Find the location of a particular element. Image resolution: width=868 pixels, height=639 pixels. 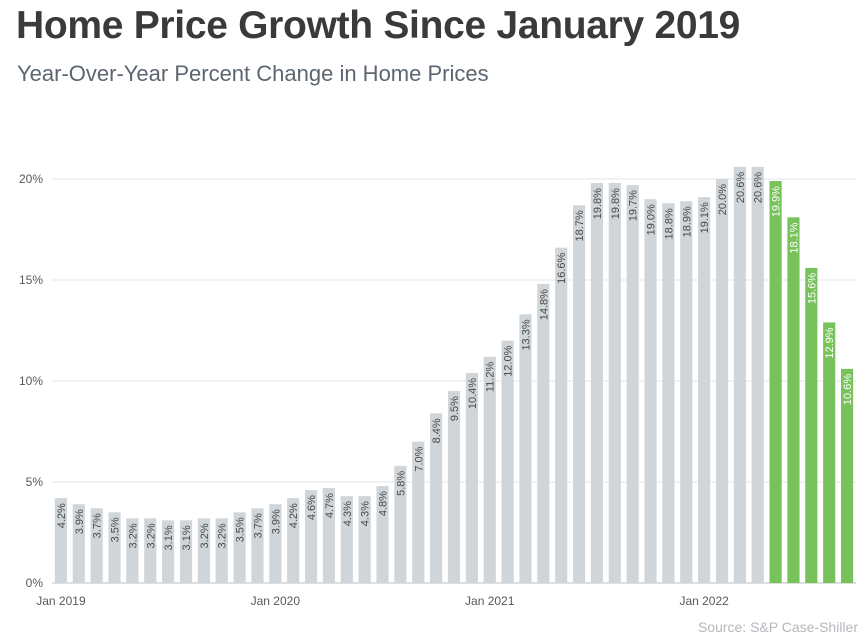

data-label: 10.4% is located at coordinates (473, 393).